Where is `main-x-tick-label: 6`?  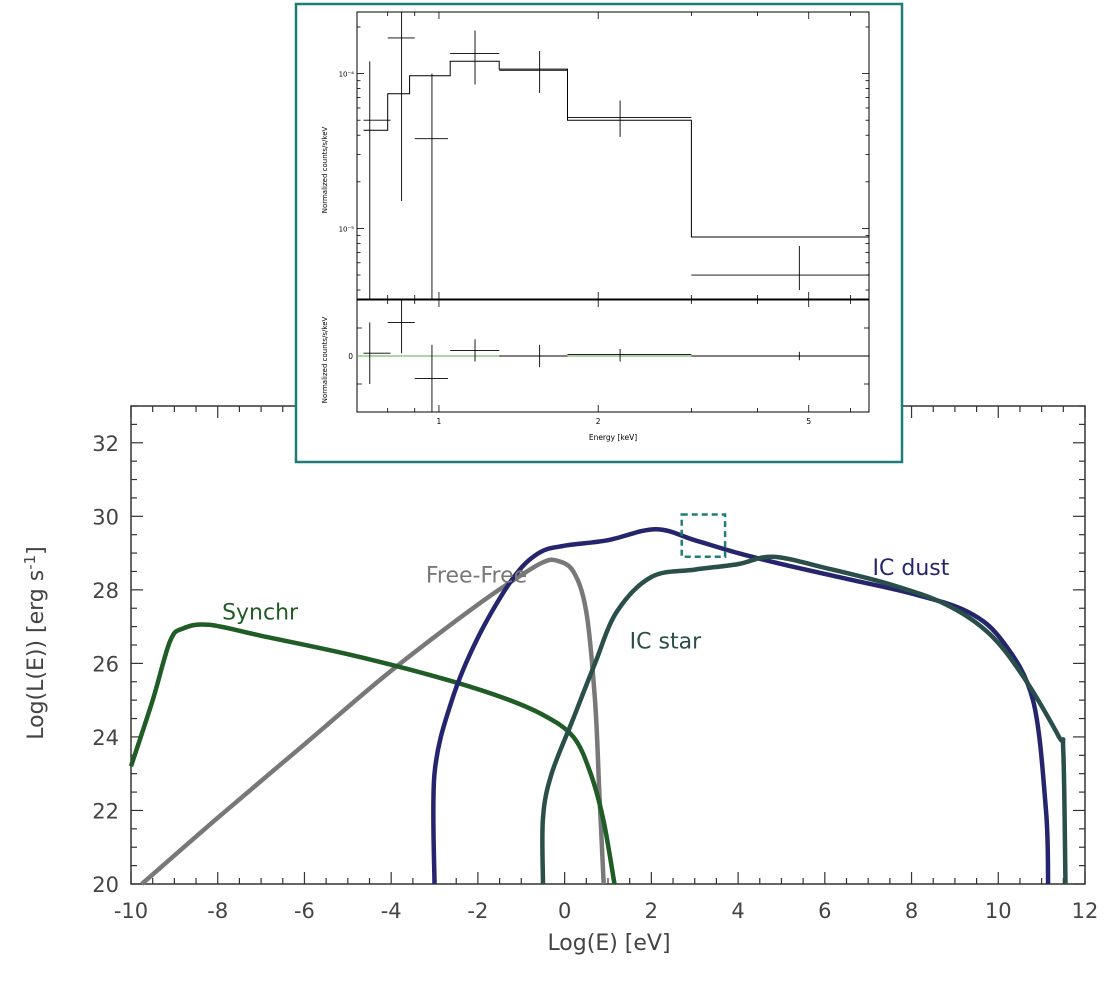 main-x-tick-label: 6 is located at coordinates (824, 911).